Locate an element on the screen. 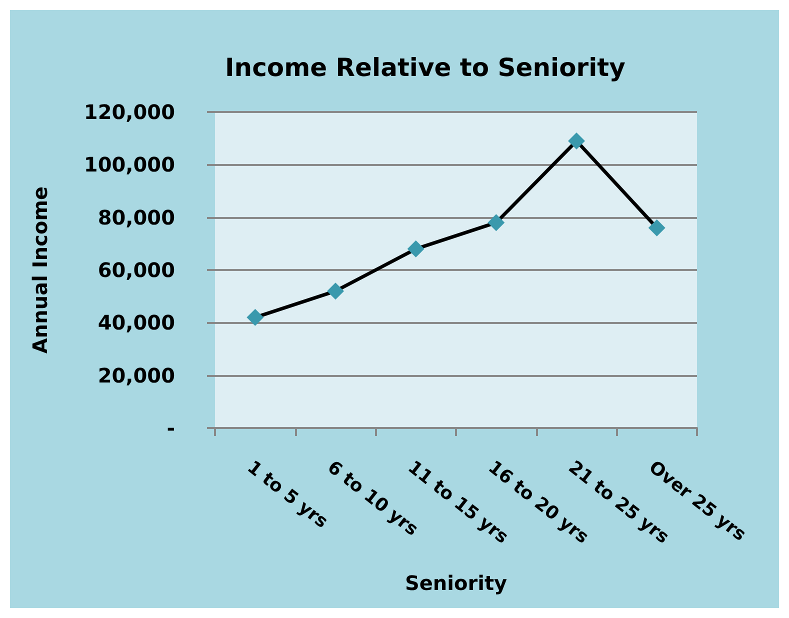 Image resolution: width=789 pixels, height=618 pixels. y-tick-label: 40,000 is located at coordinates (136, 322).